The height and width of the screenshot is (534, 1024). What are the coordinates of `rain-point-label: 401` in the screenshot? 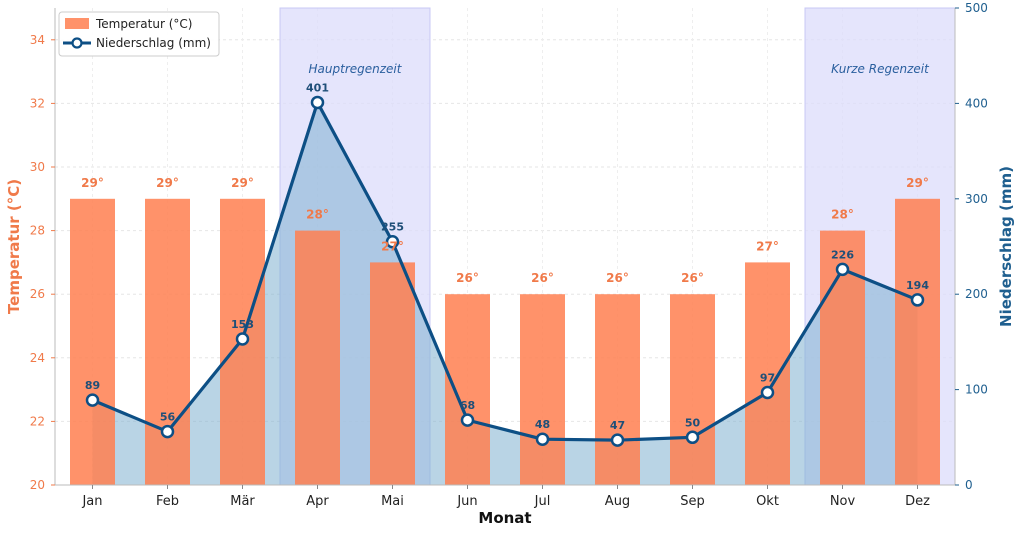 It's located at (317, 87).